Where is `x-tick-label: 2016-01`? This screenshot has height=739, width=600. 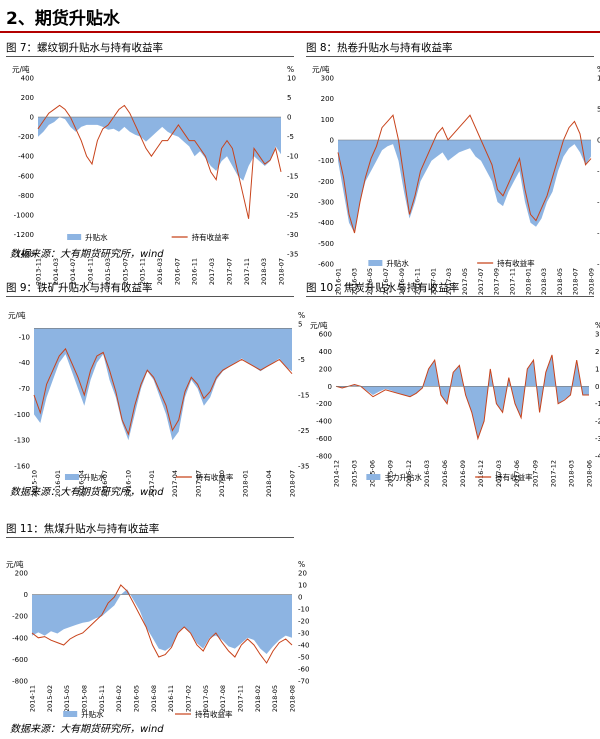
x-tick-label: 2016-01 is located at coordinates (58, 483).